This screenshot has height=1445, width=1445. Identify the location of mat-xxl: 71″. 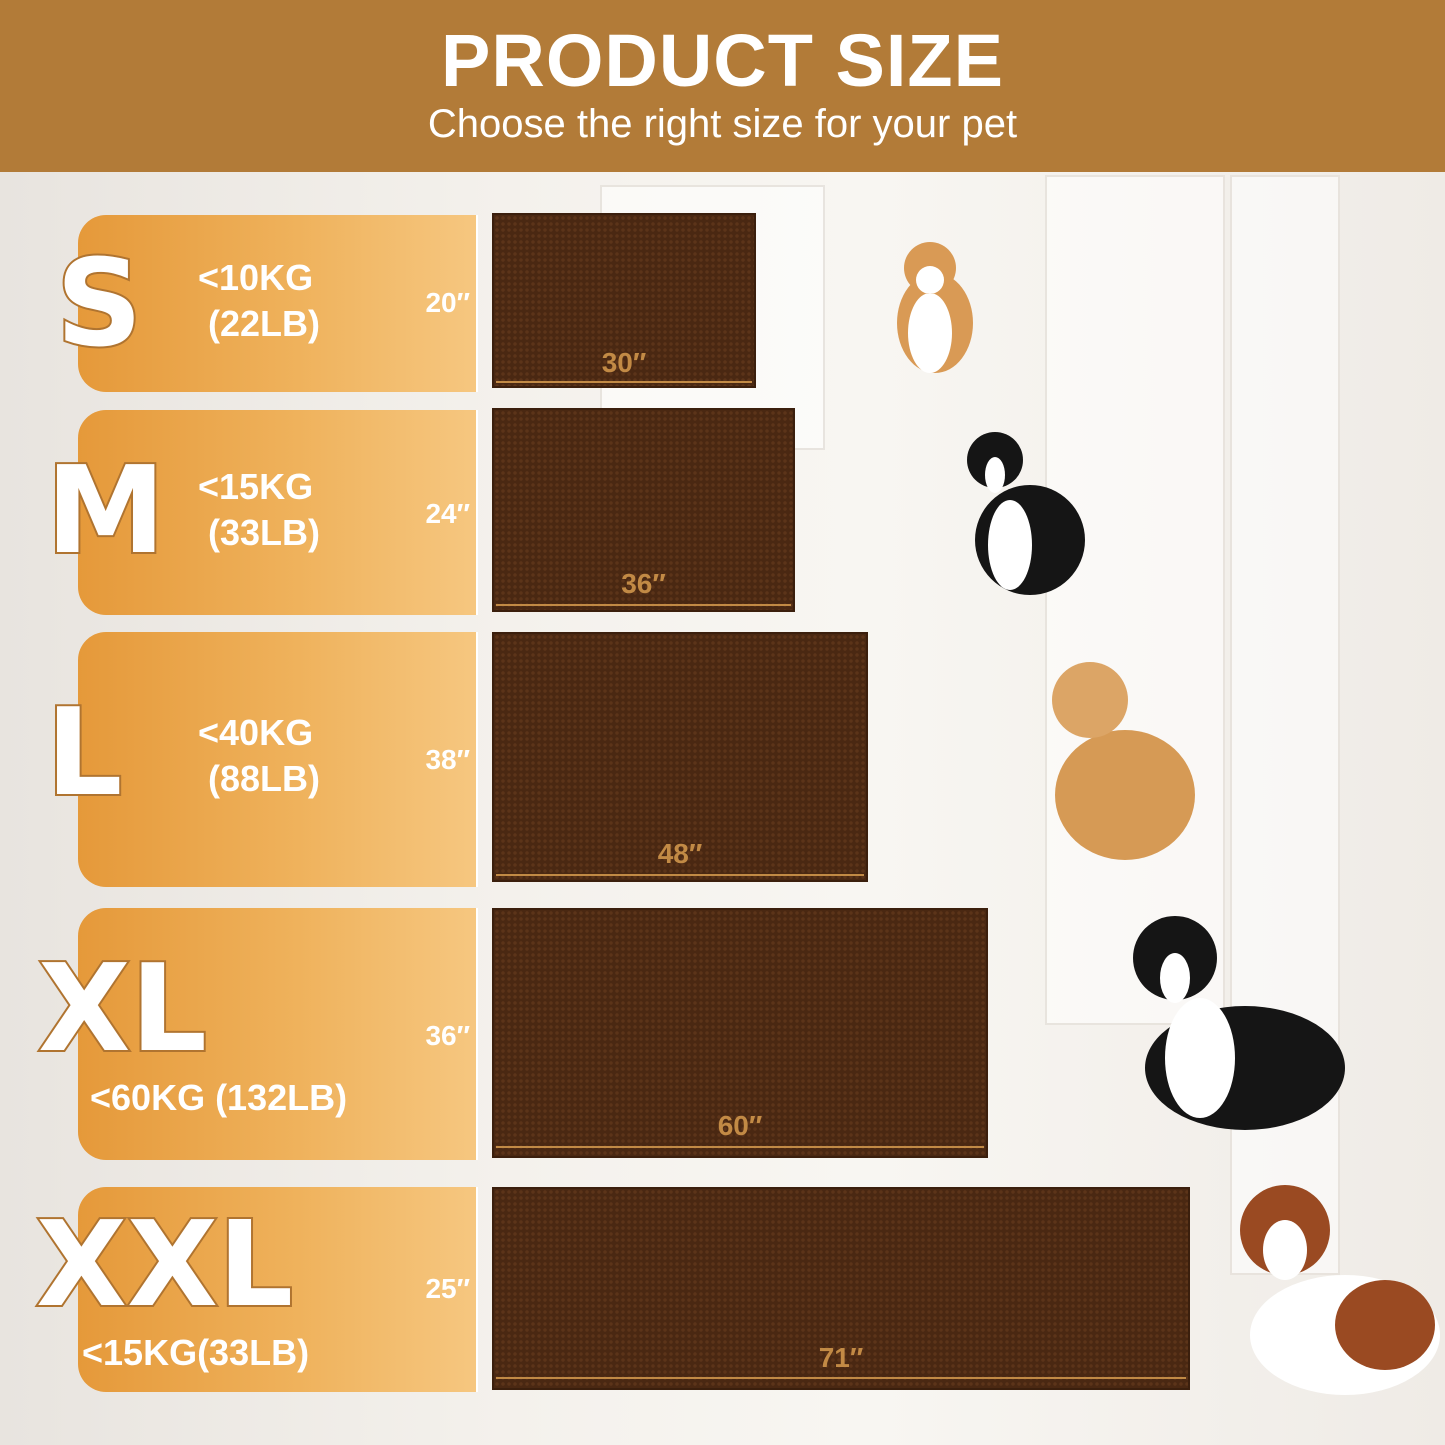
(841, 1288).